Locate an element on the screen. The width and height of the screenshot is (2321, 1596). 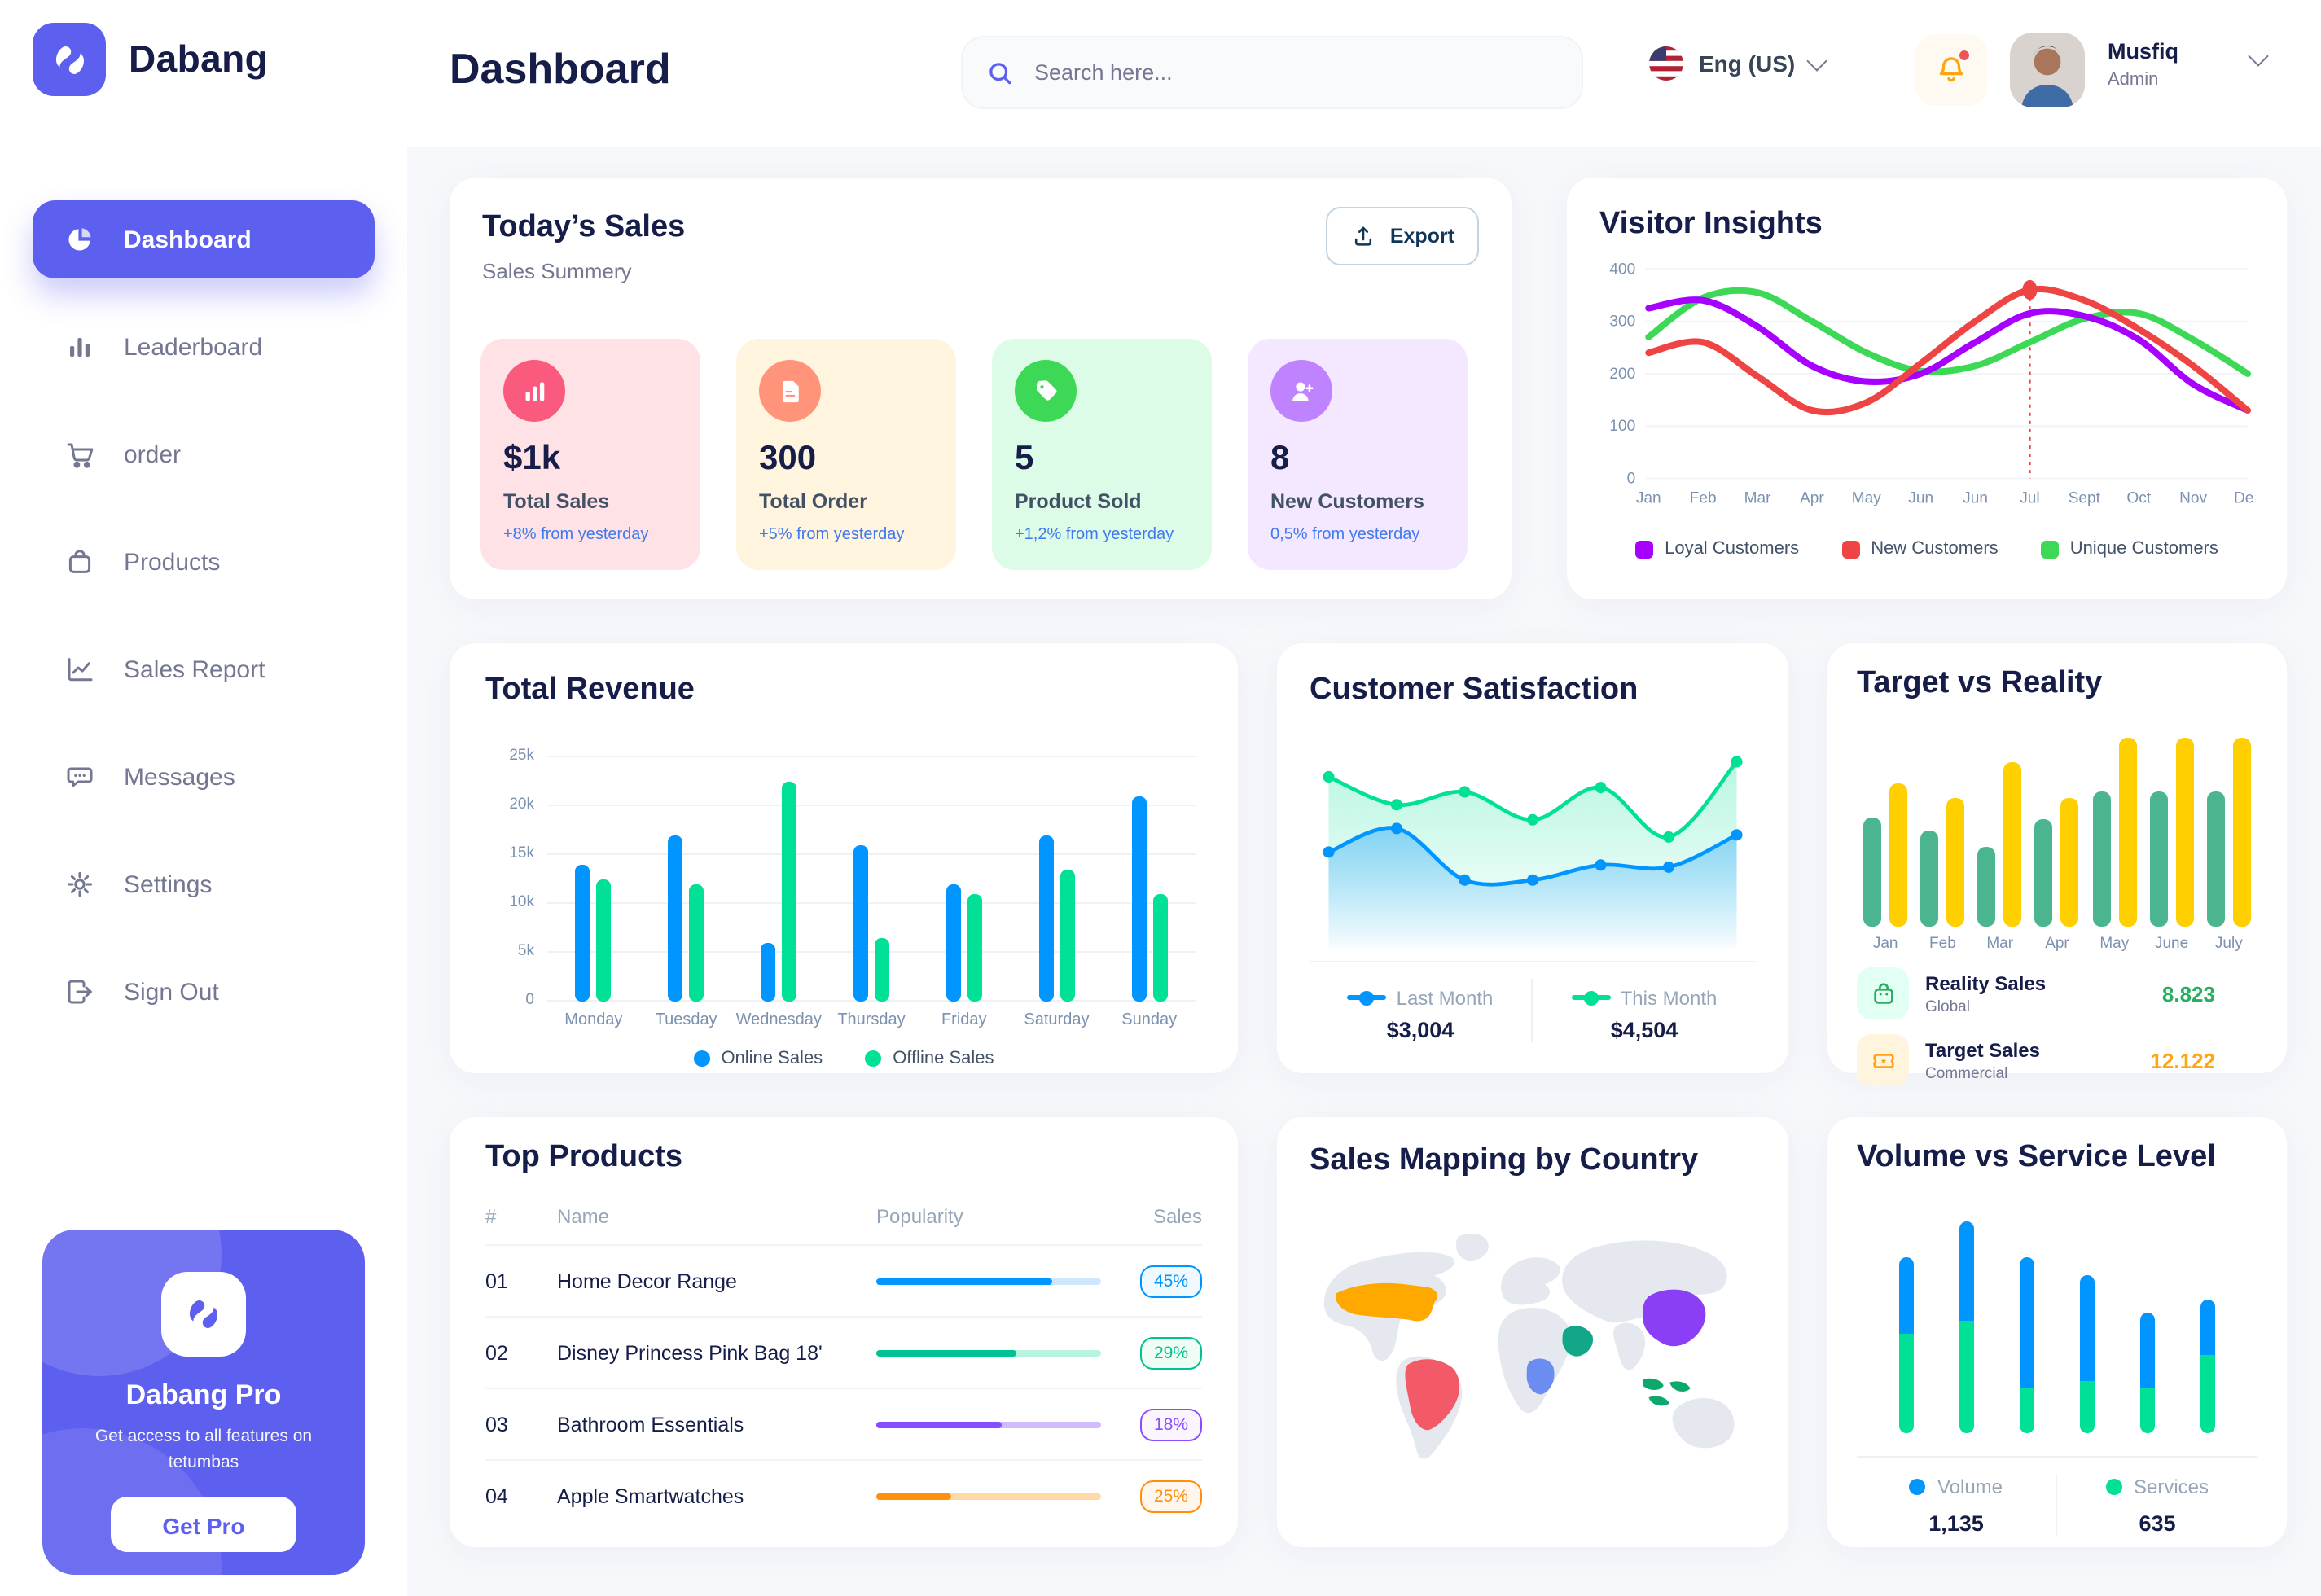
svg-text: Feb is located at coordinates (1703, 498).